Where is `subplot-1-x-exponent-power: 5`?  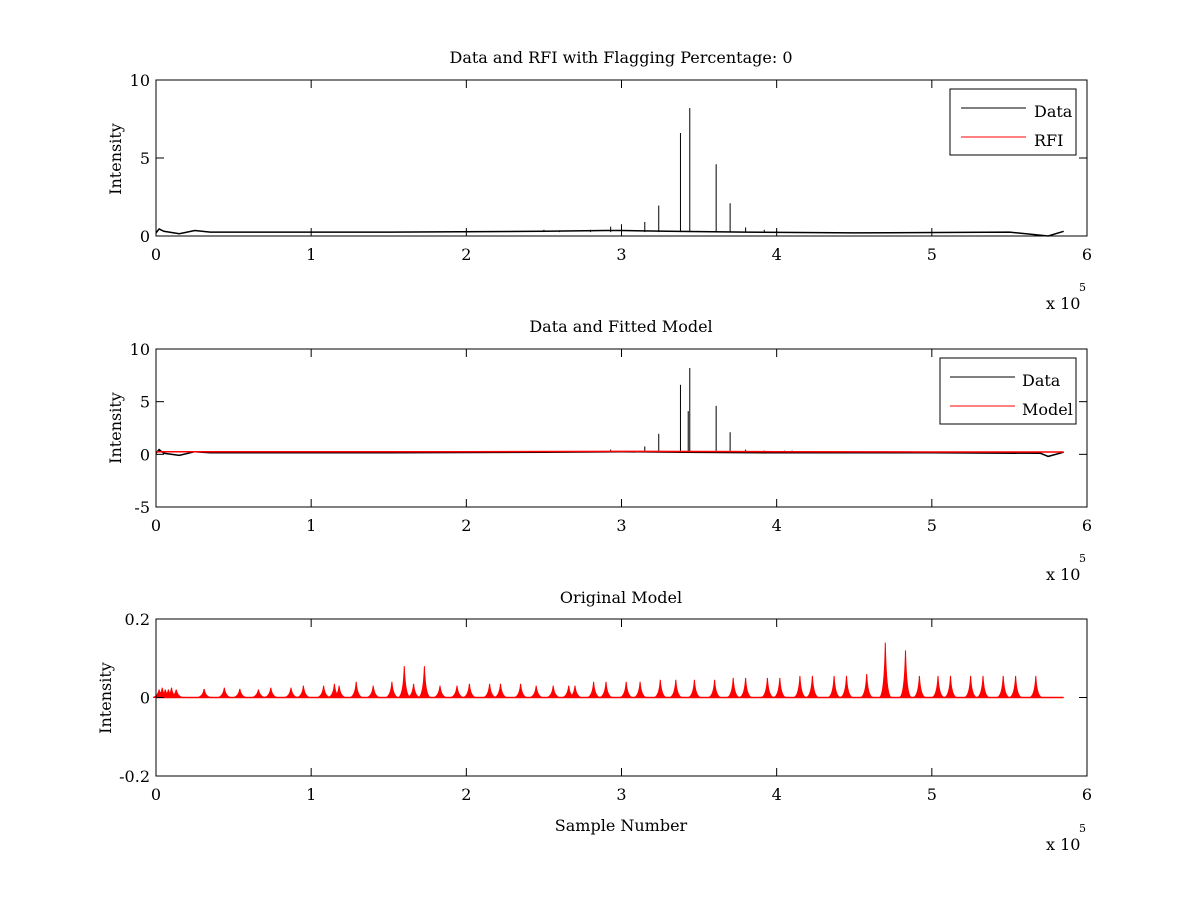
subplot-1-x-exponent-power: 5 is located at coordinates (1082, 287).